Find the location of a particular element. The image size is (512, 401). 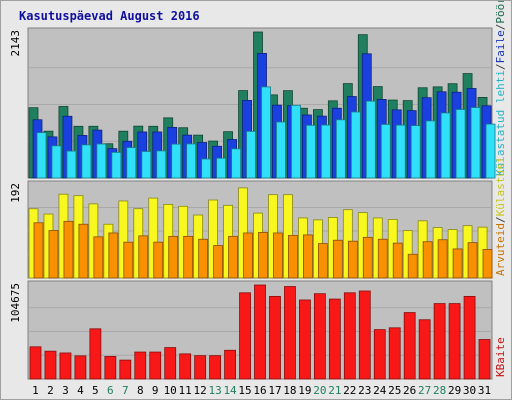

panel-top-ymax-label: 2143 is located at coordinates (15, 43).